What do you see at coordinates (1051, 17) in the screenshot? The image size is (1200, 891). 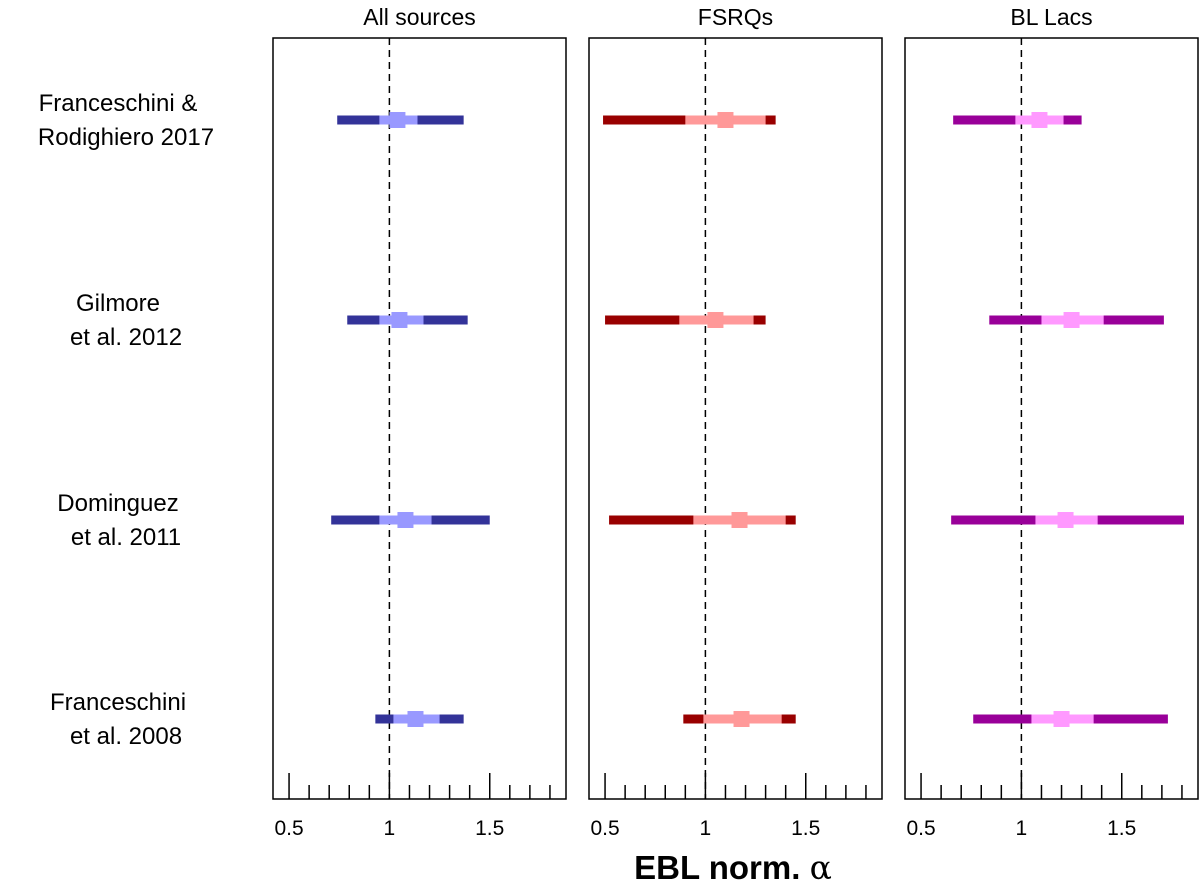 I see `panel-title: BL Lacs` at bounding box center [1051, 17].